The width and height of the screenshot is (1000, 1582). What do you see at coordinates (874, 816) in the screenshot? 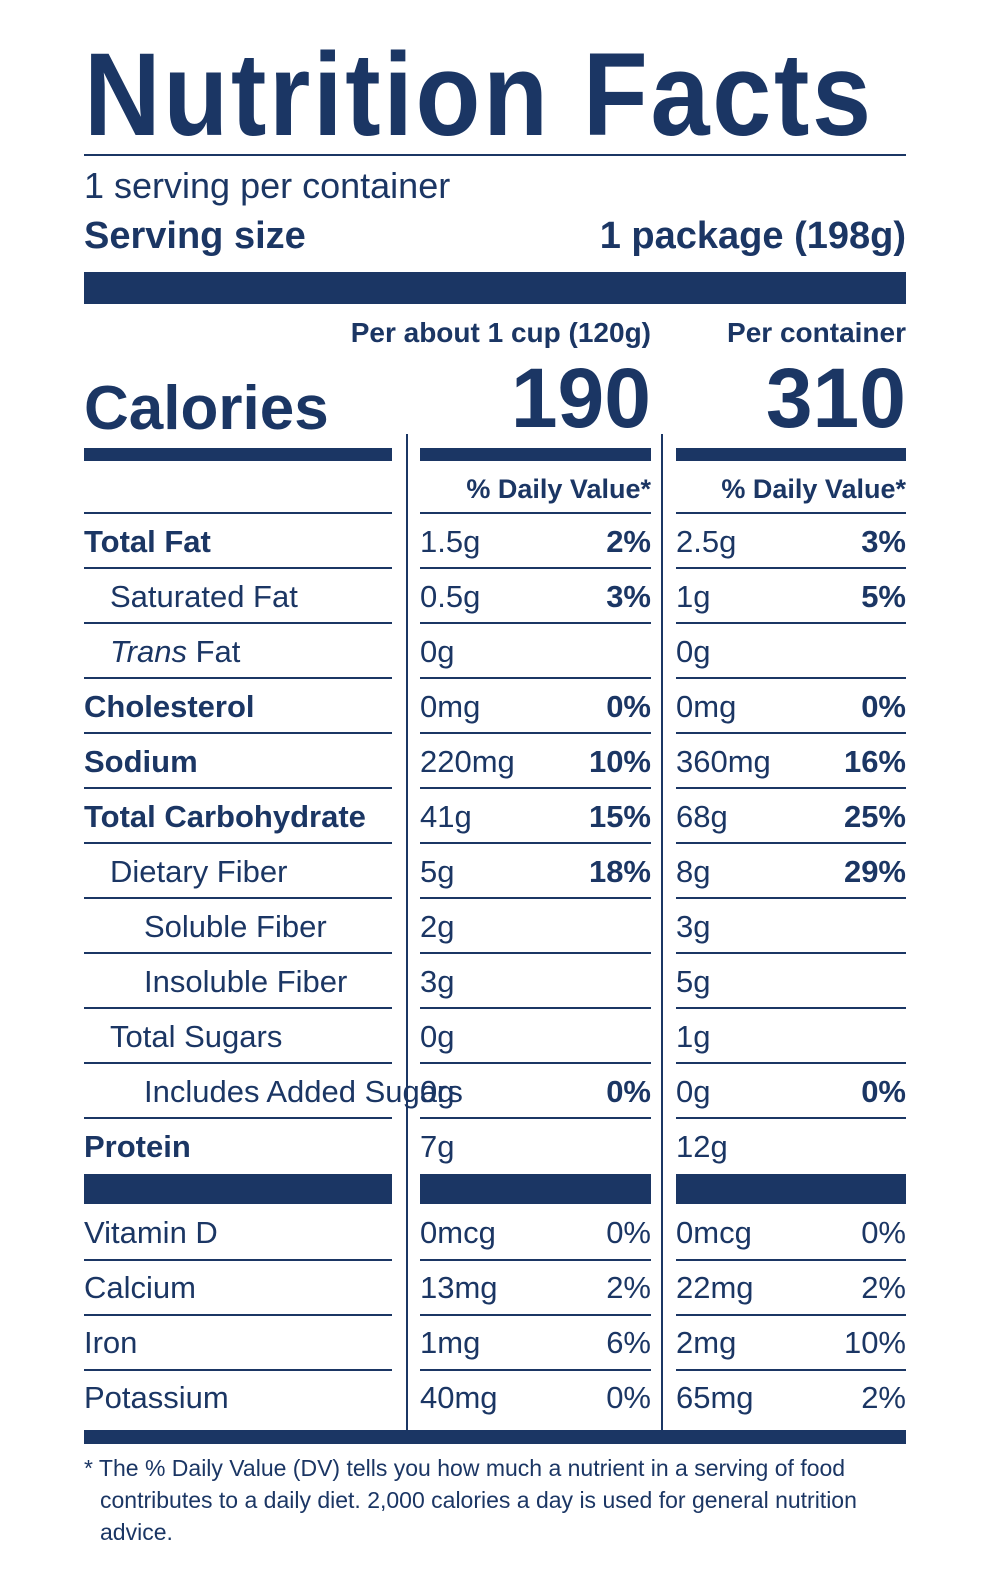
I see `nutrient-dv-col2: 25%` at bounding box center [874, 816].